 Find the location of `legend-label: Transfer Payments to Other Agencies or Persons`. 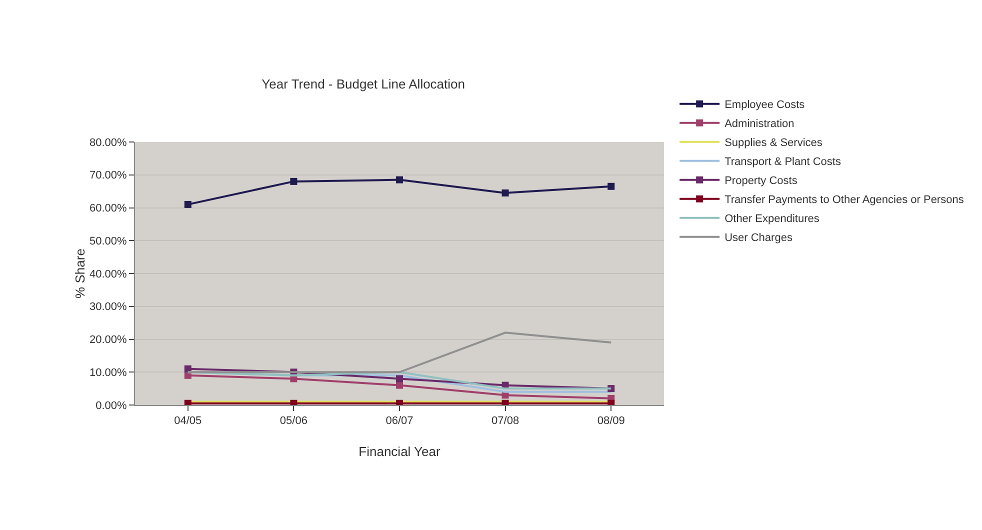

legend-label: Transfer Payments to Other Agencies or Persons is located at coordinates (844, 200).